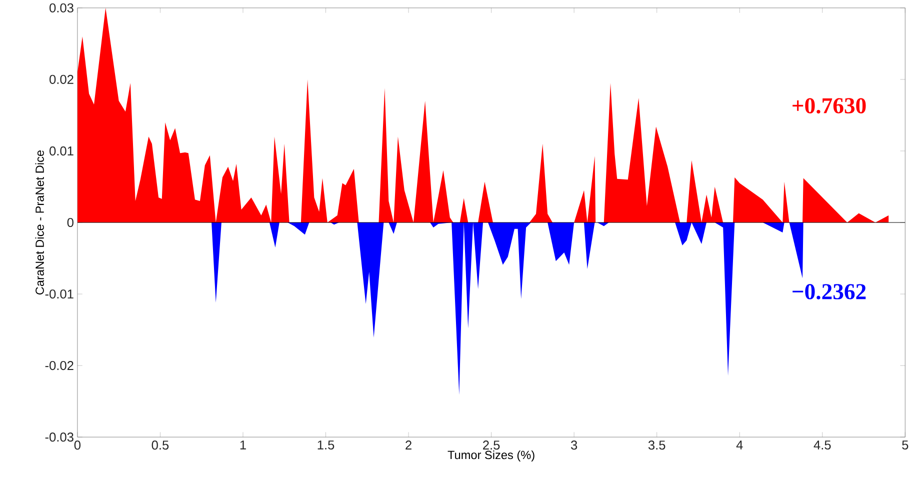 The height and width of the screenshot is (491, 912). I want to click on x-tick-label: 3, so click(574, 445).